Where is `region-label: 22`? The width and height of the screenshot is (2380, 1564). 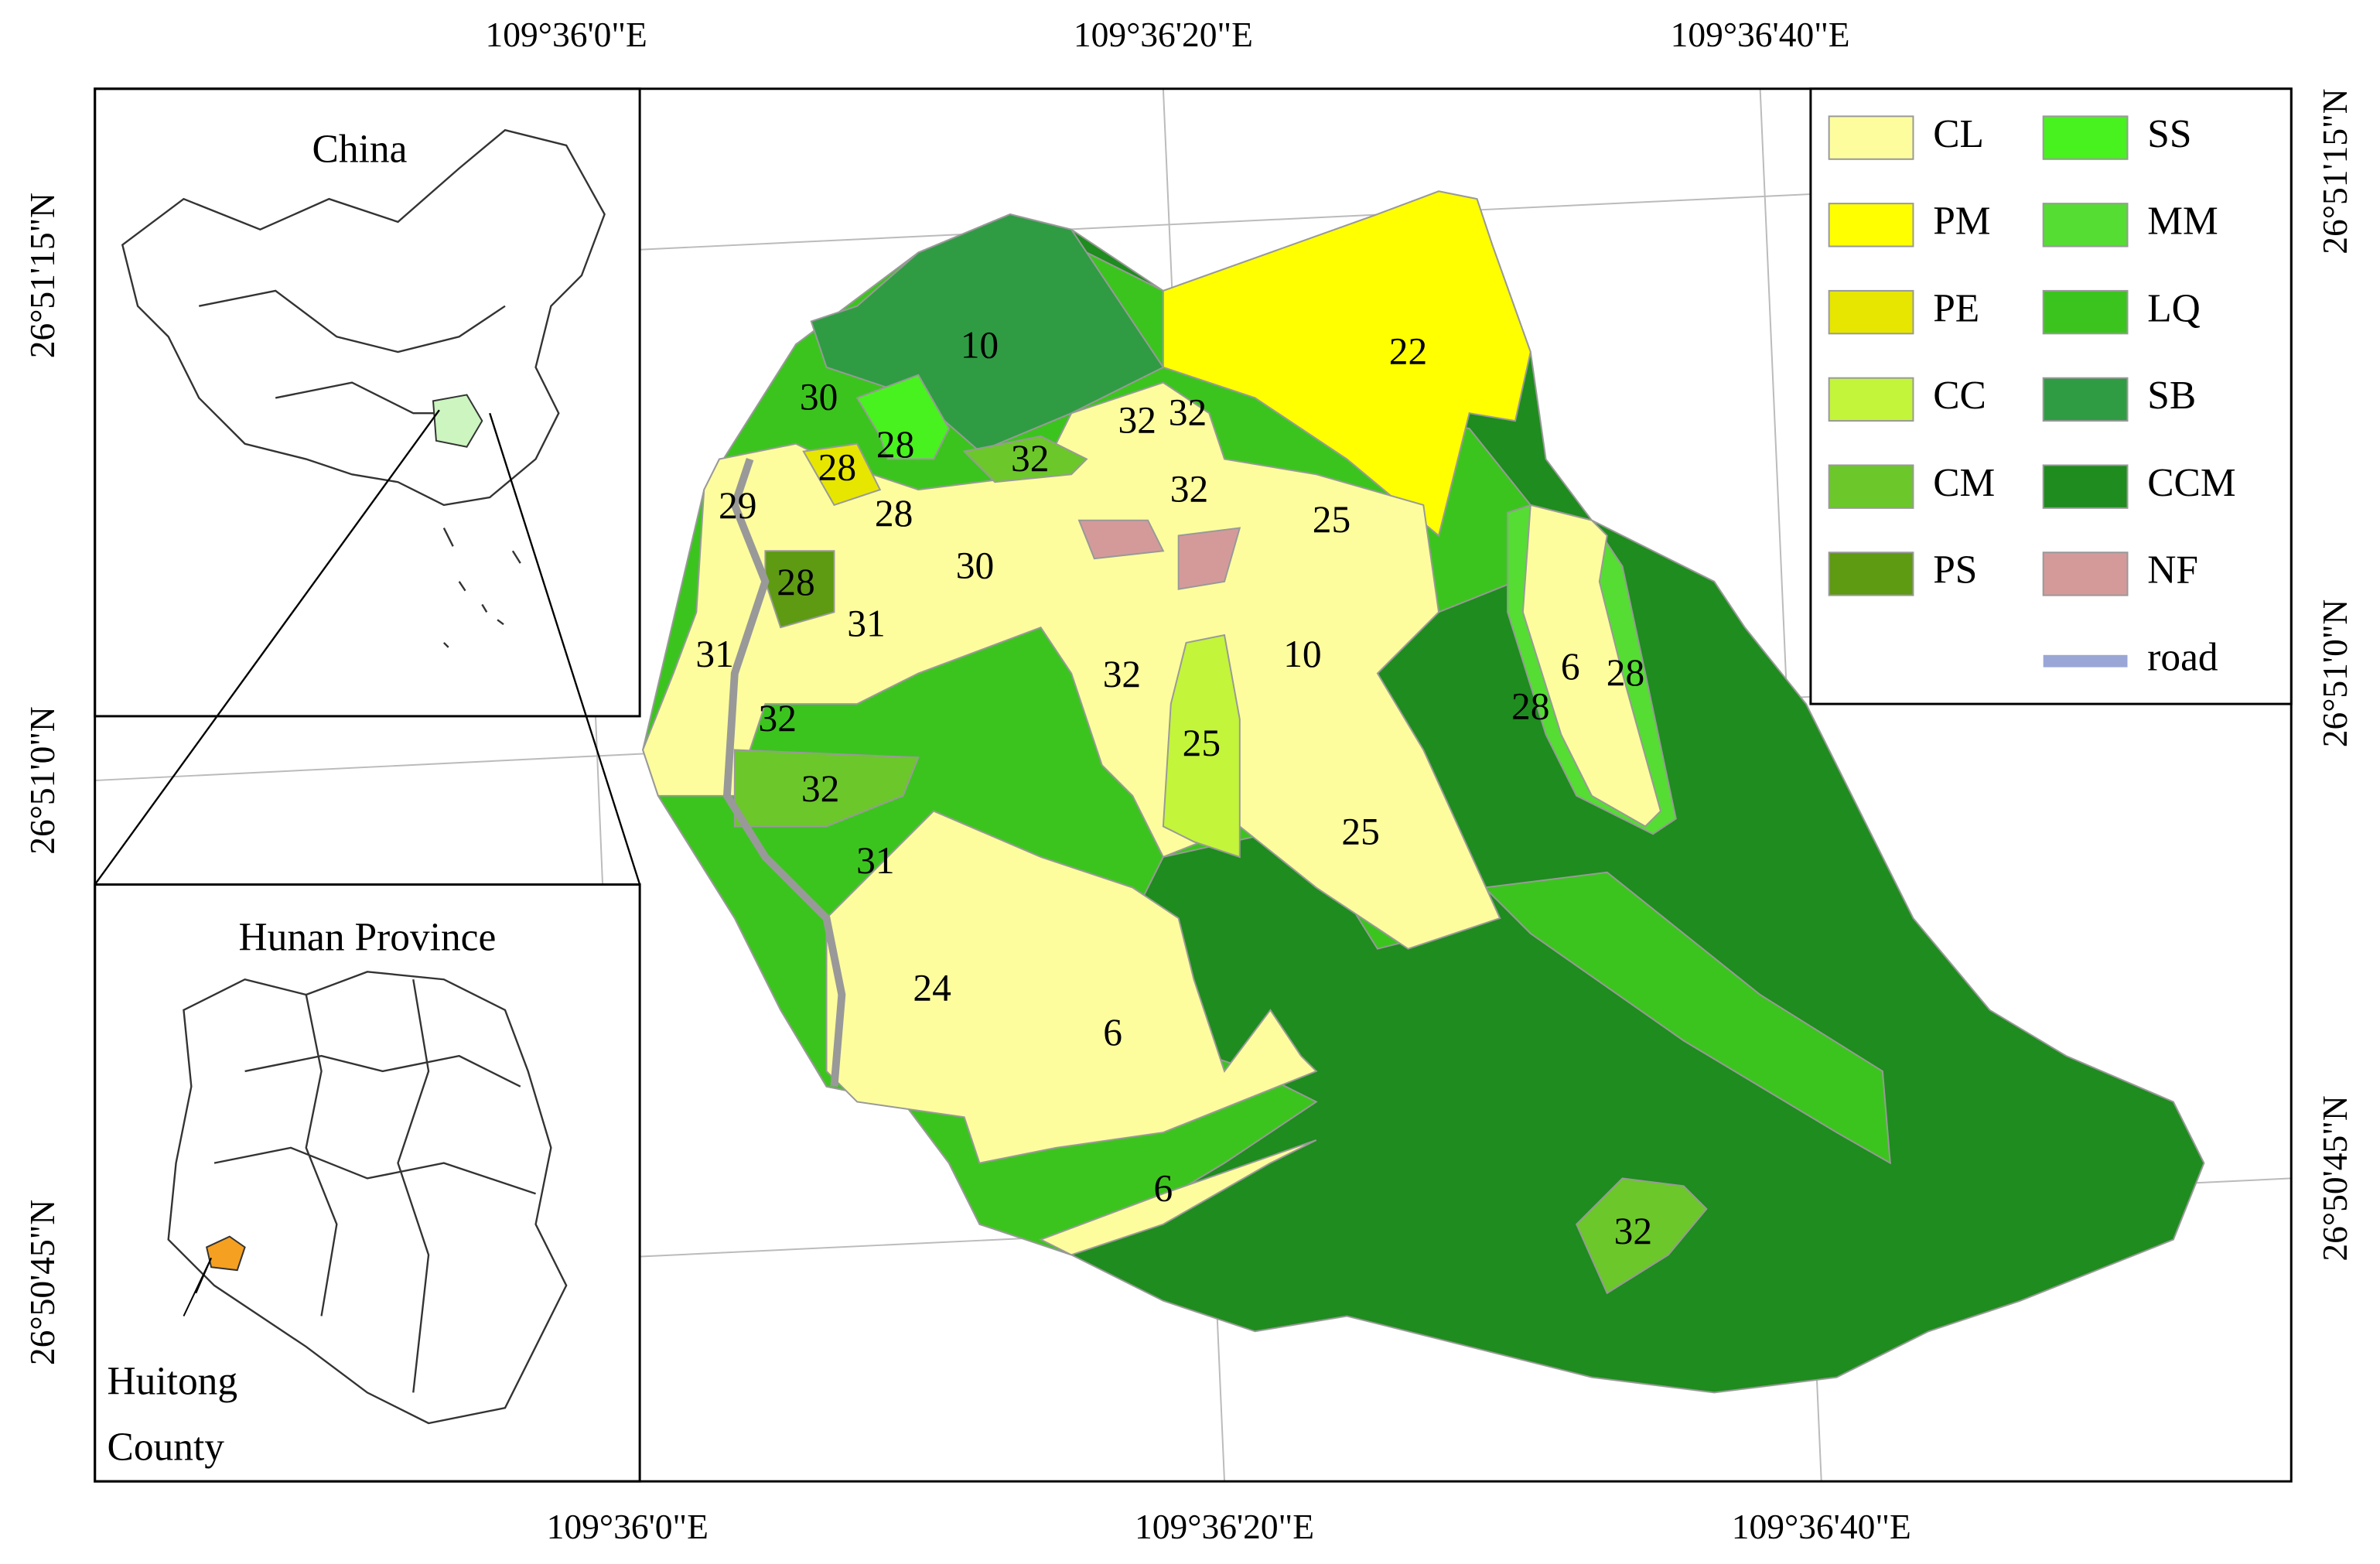
region-label: 22 is located at coordinates (1408, 351).